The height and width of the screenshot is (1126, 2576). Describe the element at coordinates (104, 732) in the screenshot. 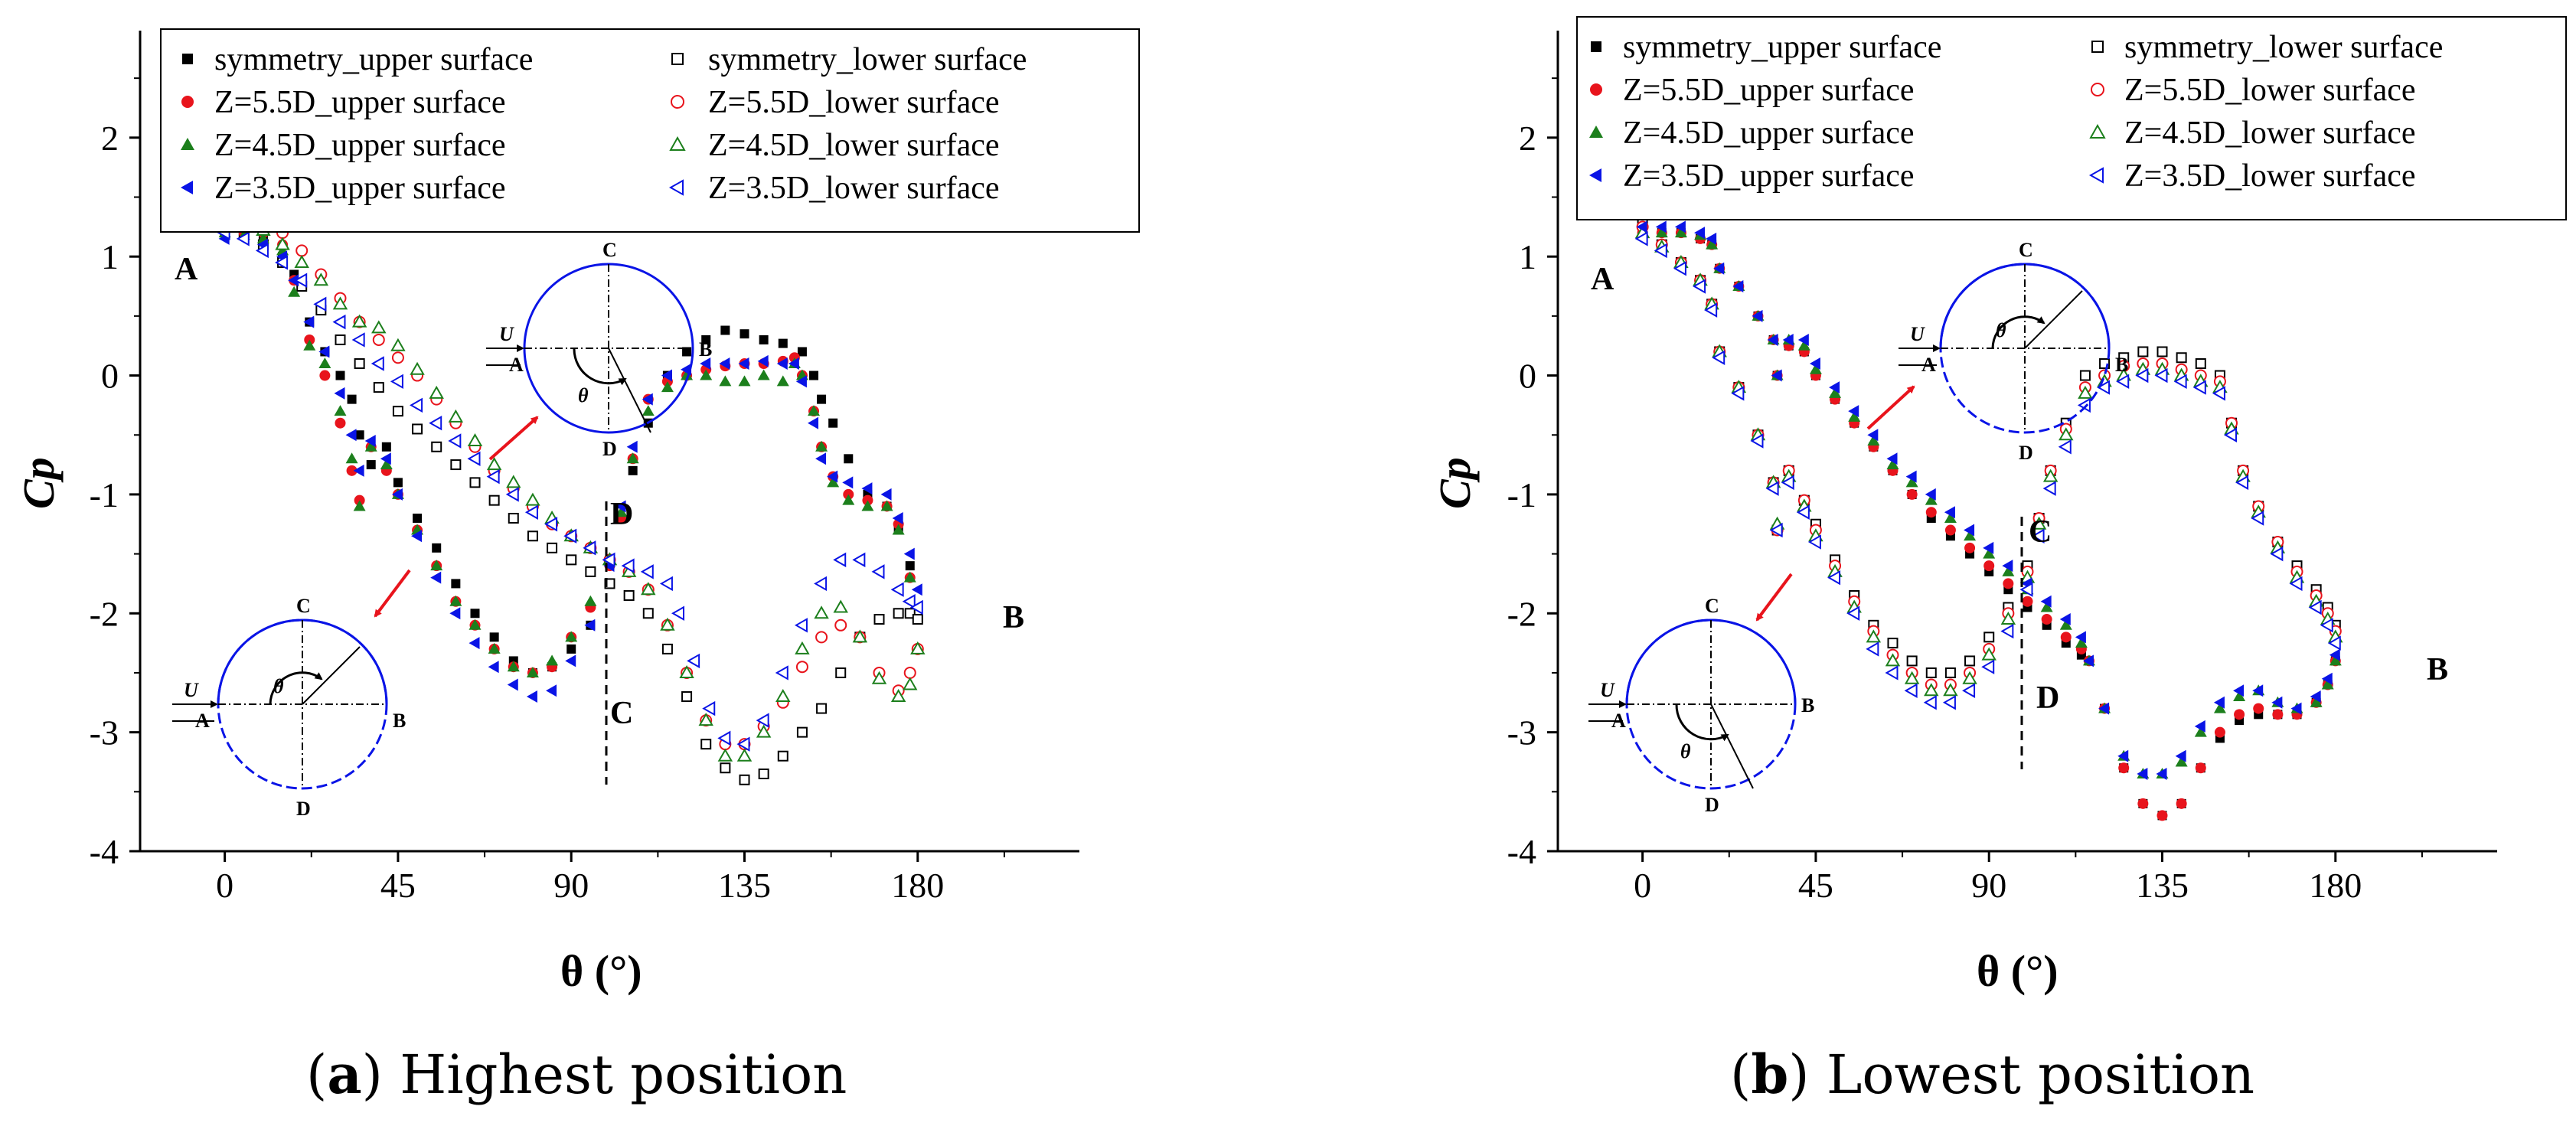

I see `y-tick-label: -3` at that location.